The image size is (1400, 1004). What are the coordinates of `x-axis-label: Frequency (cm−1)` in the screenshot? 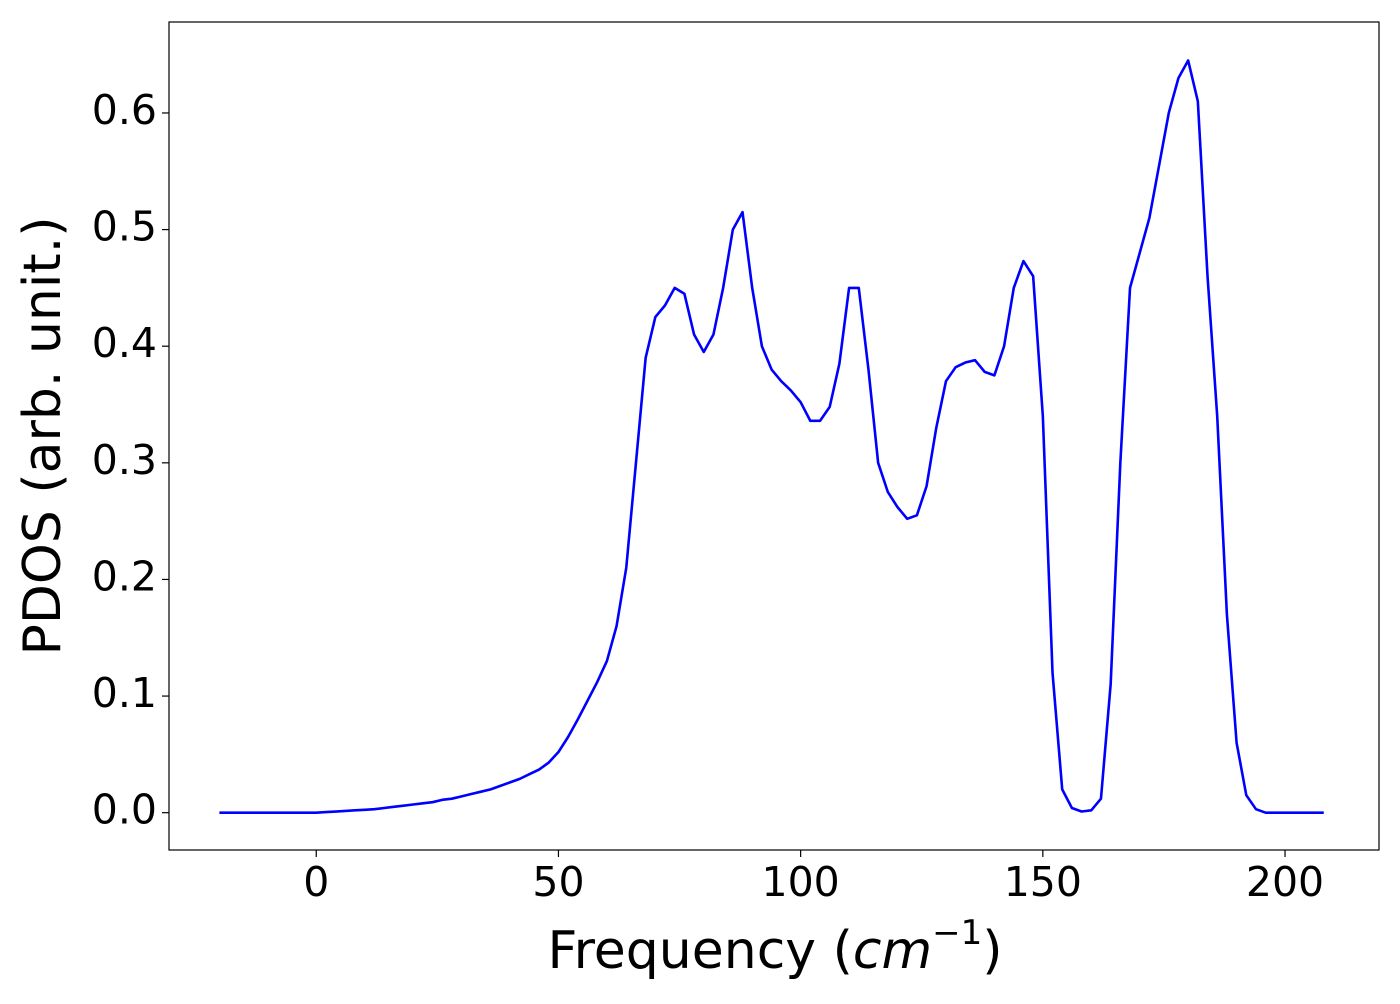 It's located at (774, 947).